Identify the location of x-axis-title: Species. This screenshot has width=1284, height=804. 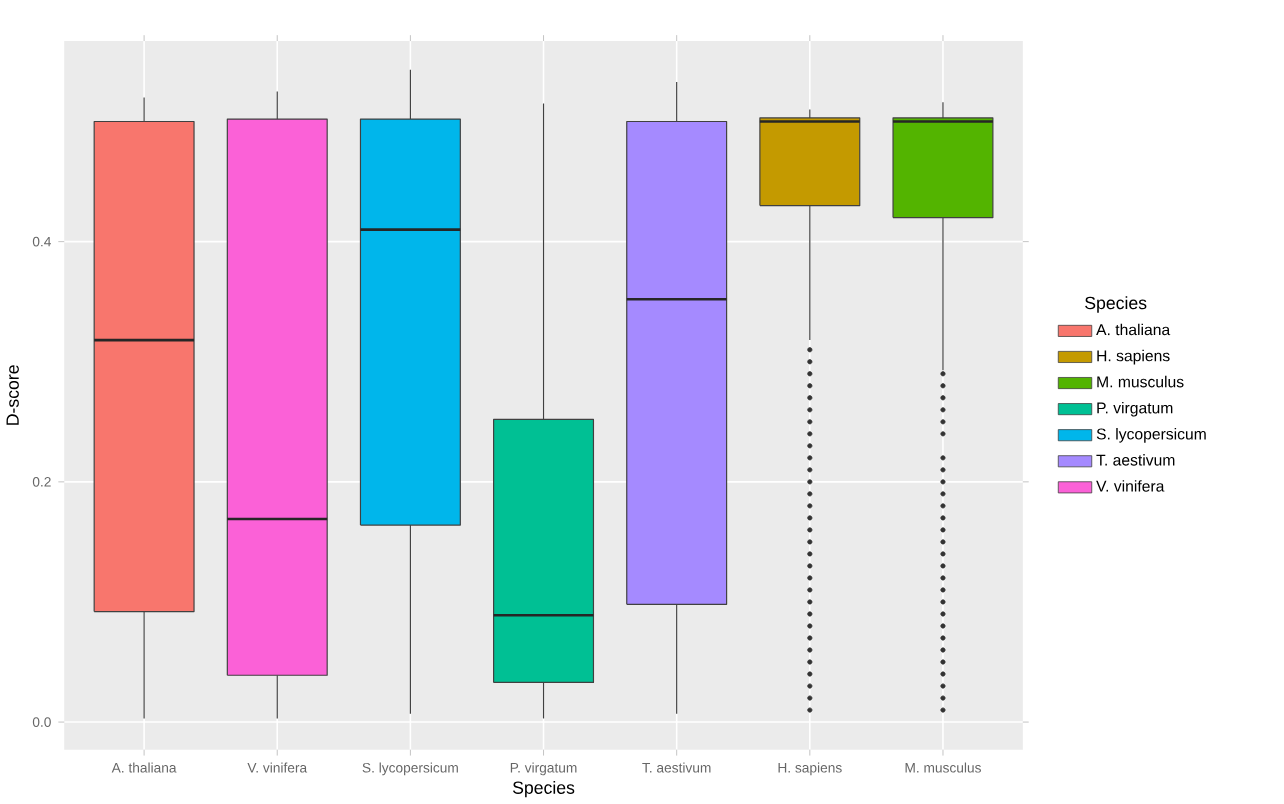
(543, 789).